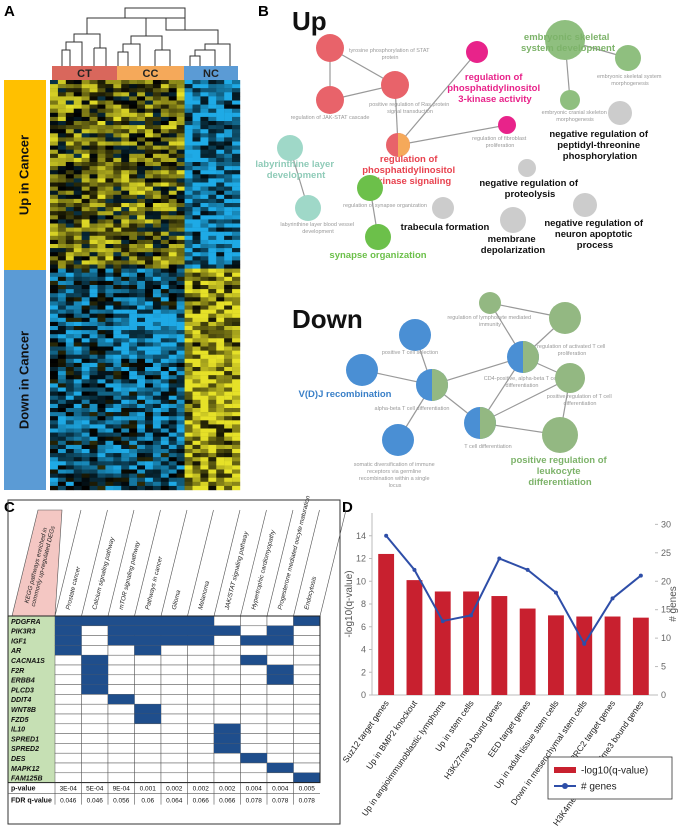  Describe the element at coordinates (130, 575) in the screenshot. I see `column-label: mTOR signaling pathway` at that location.